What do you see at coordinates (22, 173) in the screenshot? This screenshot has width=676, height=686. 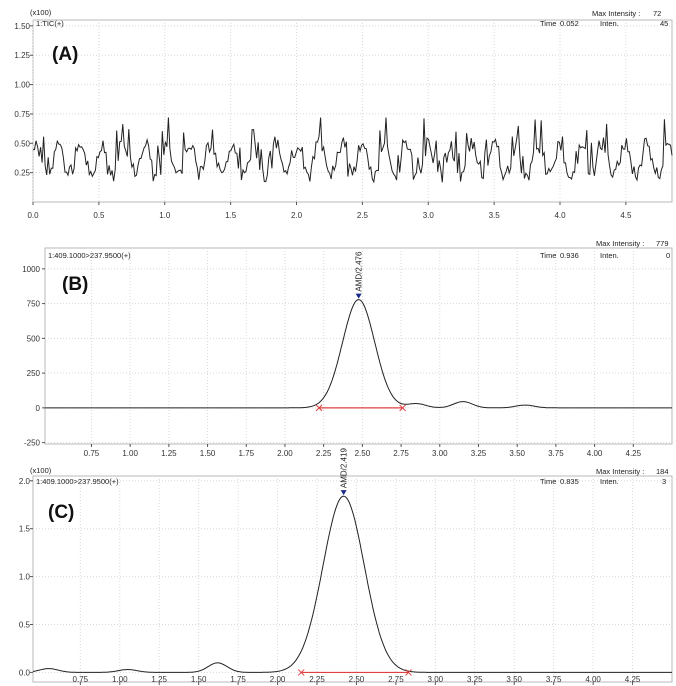 I see `y-tick-label: 0.25` at bounding box center [22, 173].